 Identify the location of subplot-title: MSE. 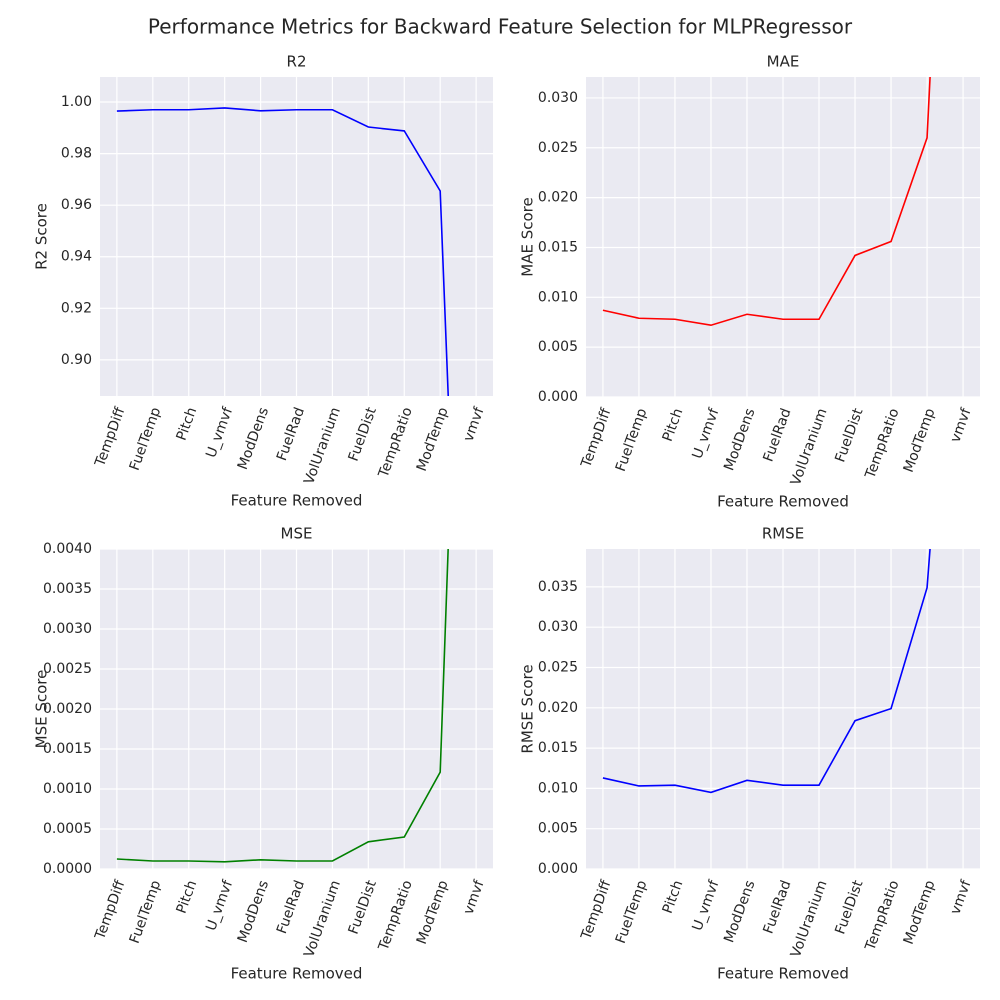
(297, 534).